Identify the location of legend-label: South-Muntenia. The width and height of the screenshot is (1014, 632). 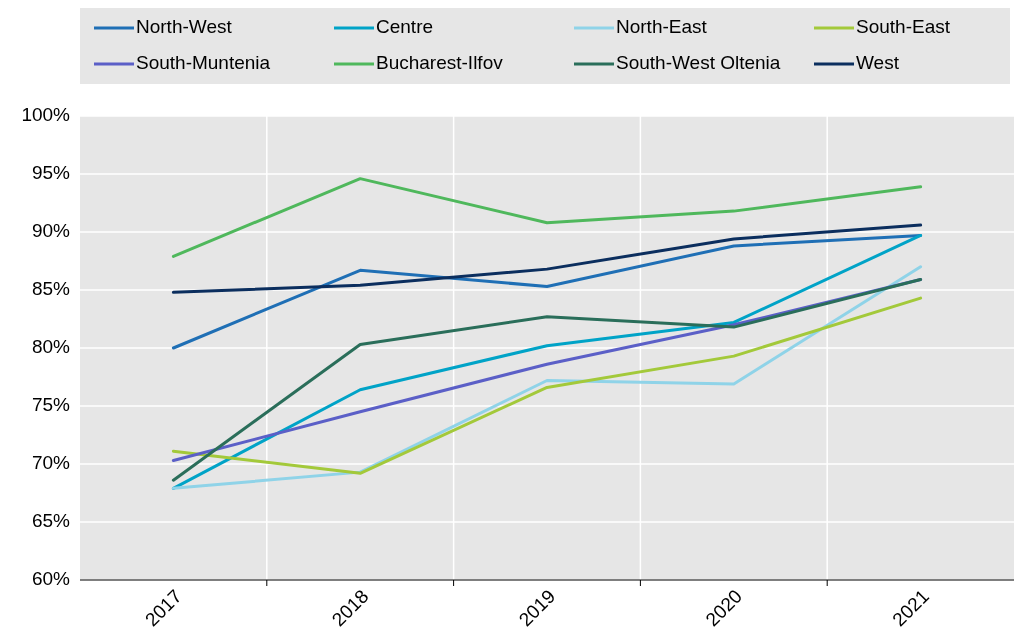
(203, 63).